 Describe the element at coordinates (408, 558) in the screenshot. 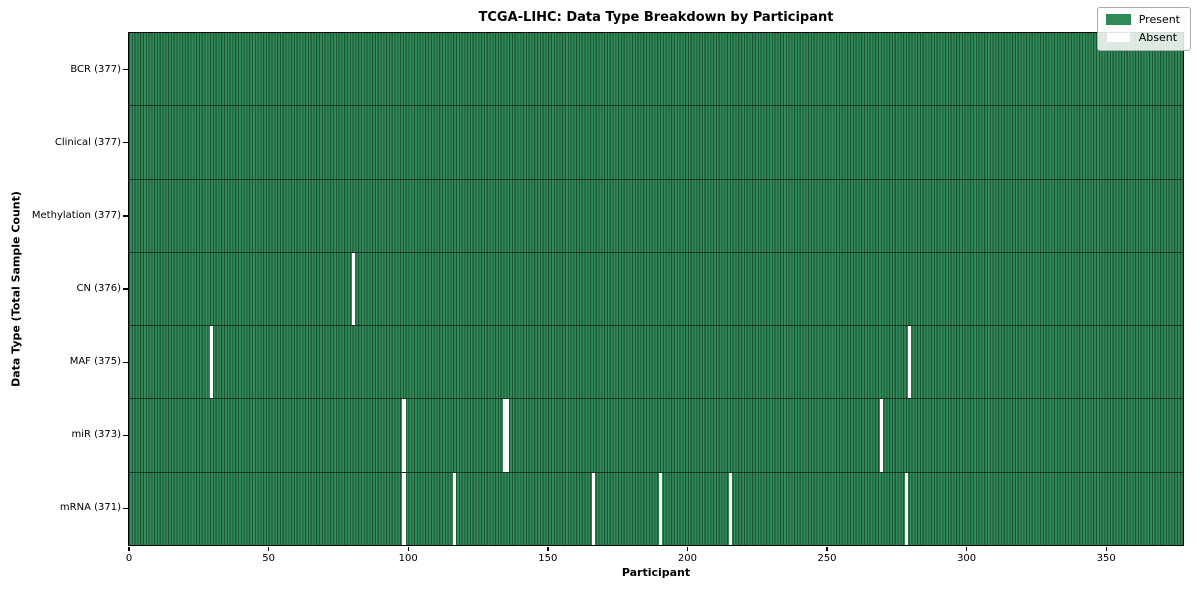

I see `x-tick-label: 100` at that location.